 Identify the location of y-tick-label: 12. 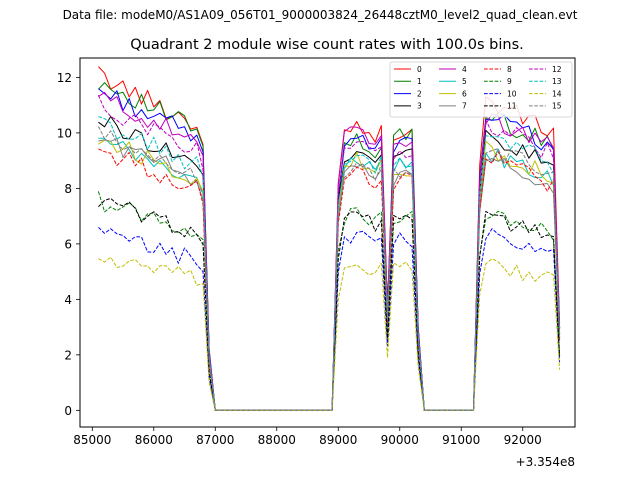
(64, 78).